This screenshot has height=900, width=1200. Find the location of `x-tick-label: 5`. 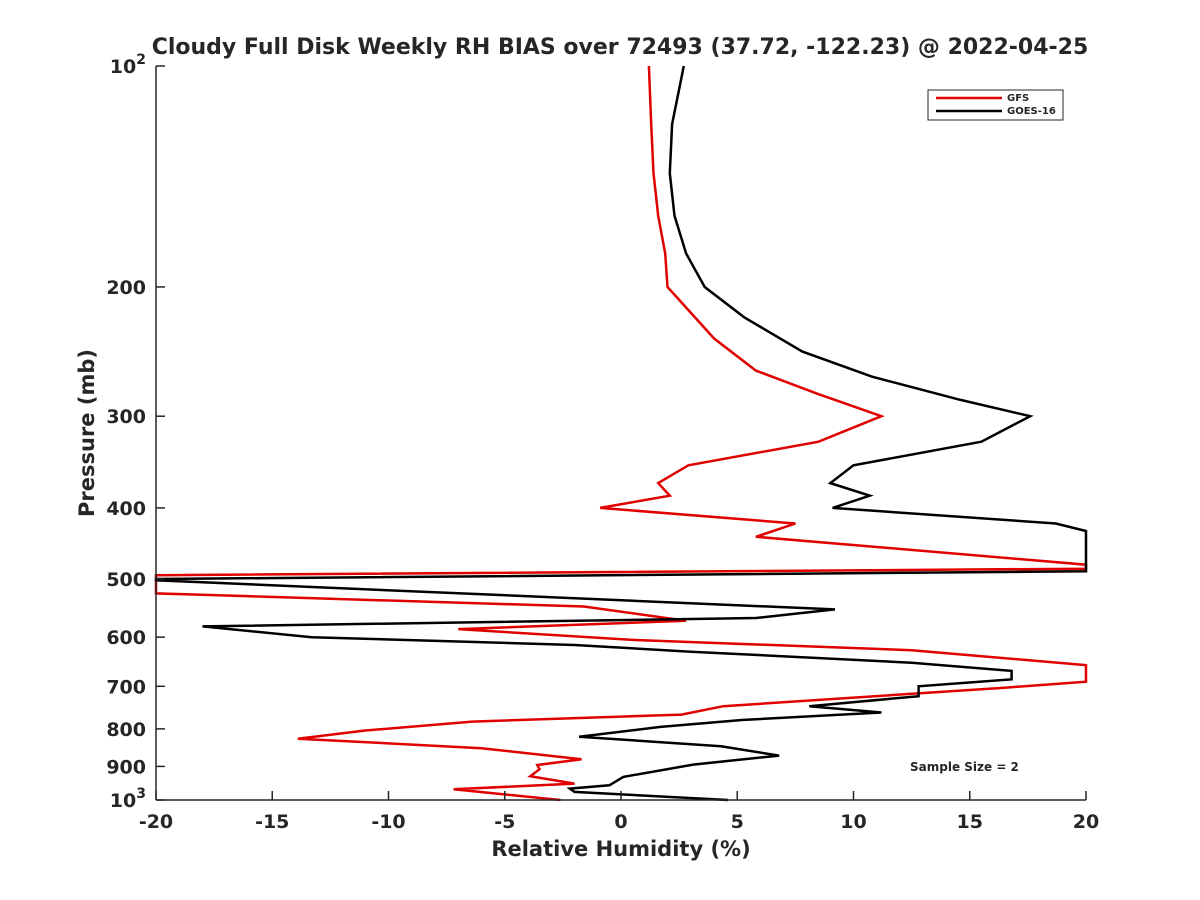

x-tick-label: 5 is located at coordinates (737, 822).